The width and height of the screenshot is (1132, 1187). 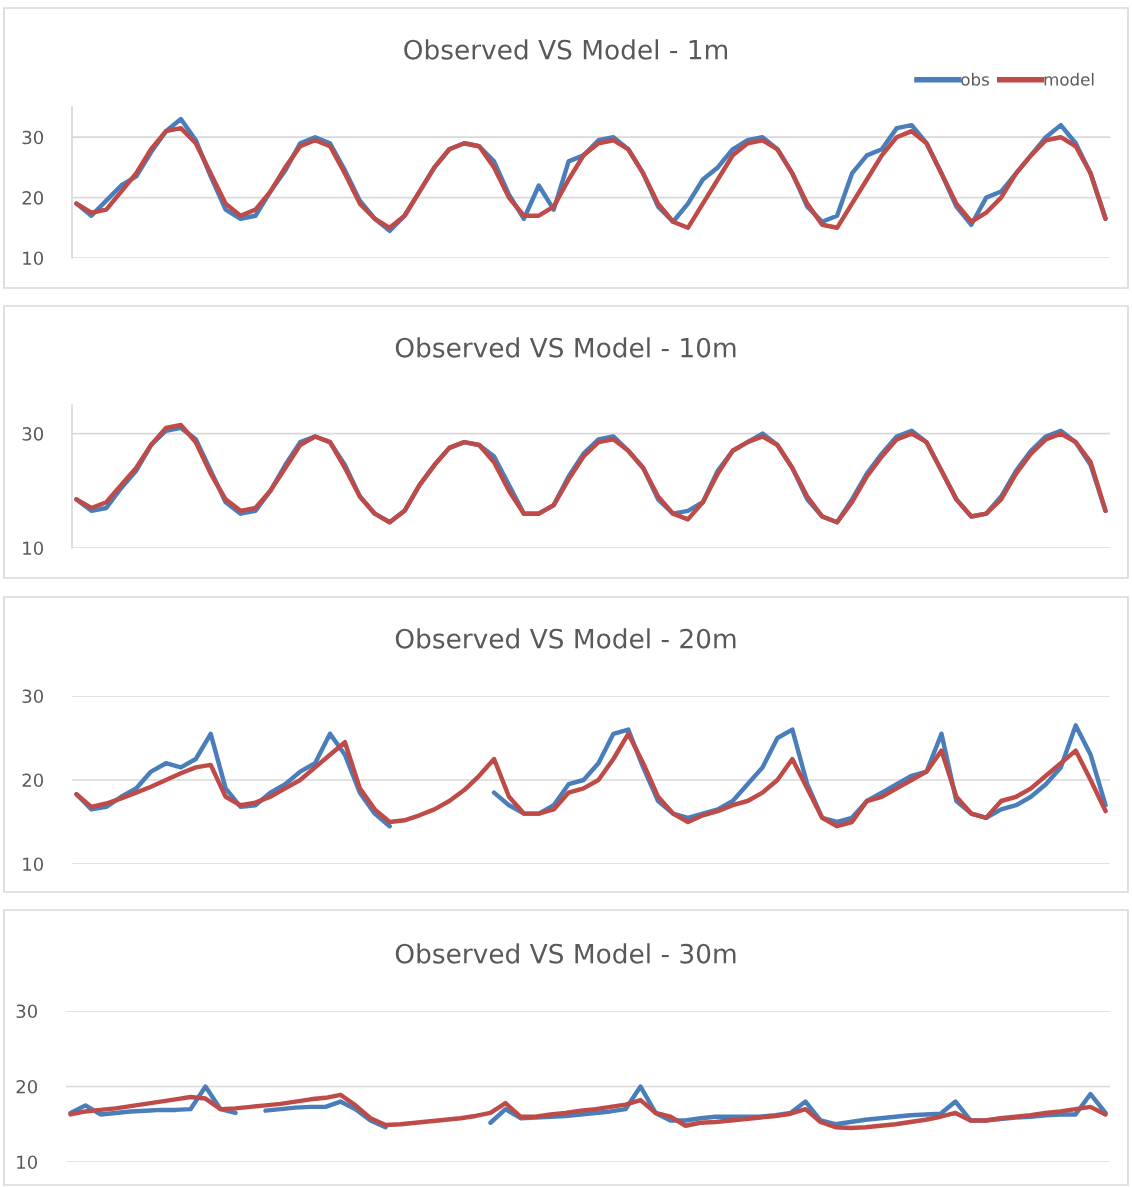 What do you see at coordinates (588, 1111) in the screenshot?
I see `line-series` at bounding box center [588, 1111].